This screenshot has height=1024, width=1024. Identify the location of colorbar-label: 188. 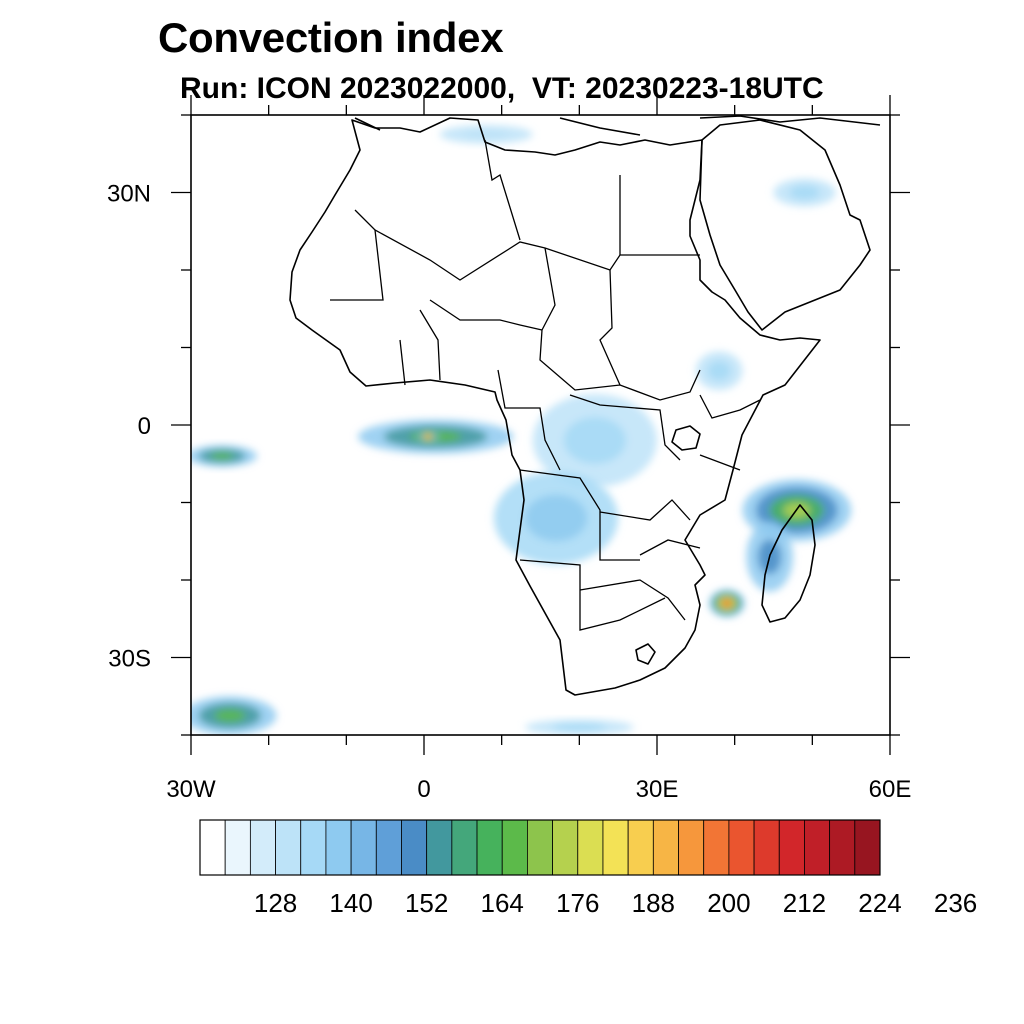
(653, 903).